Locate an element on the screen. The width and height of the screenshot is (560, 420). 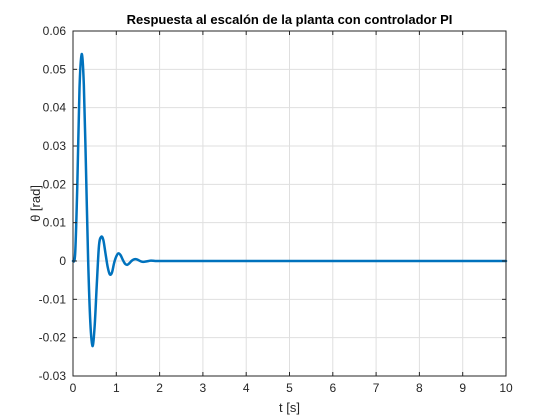
y-tick-label: -0.01 is located at coordinates (53, 299).